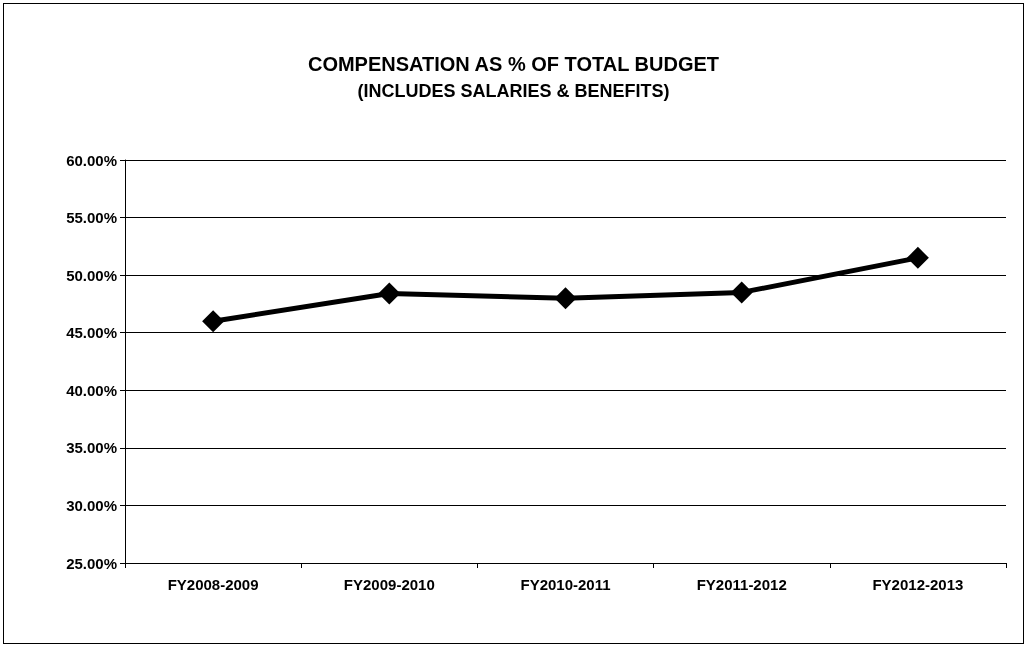 This screenshot has height=649, width=1029. Describe the element at coordinates (91, 218) in the screenshot. I see `y-tick-label: 55.00%` at that location.